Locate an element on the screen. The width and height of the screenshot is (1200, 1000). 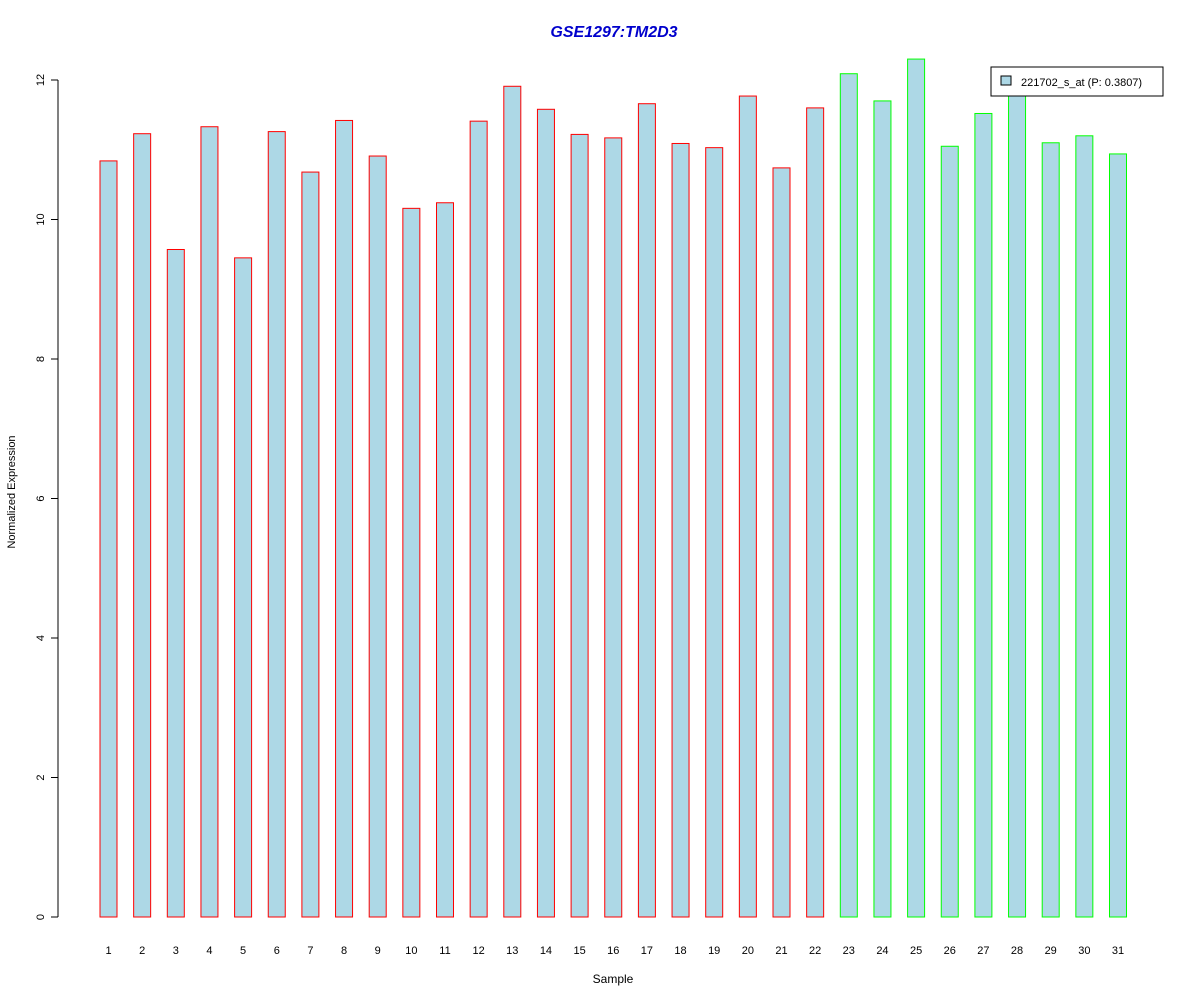
x-tick-label: 9 is located at coordinates (378, 951).